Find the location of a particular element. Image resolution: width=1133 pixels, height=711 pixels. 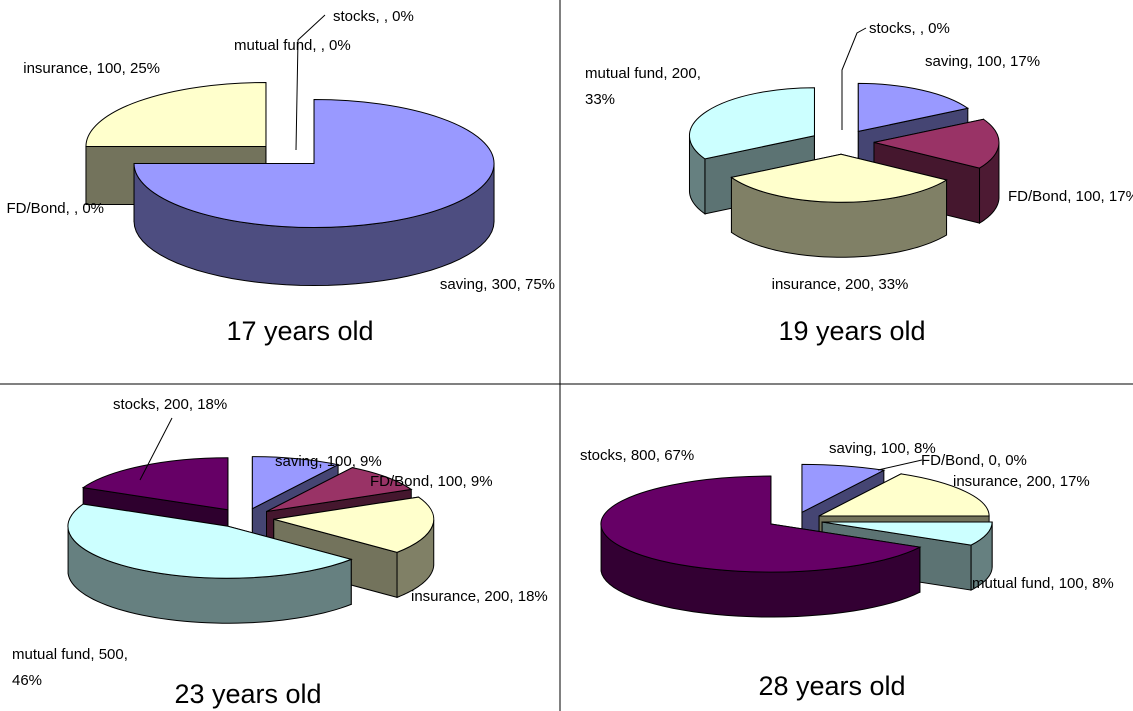

chart-title: 28 years old is located at coordinates (831, 686).